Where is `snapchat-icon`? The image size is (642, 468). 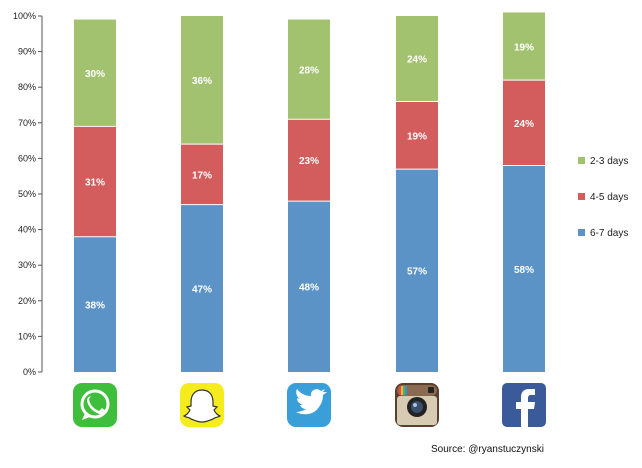 snapchat-icon is located at coordinates (202, 405).